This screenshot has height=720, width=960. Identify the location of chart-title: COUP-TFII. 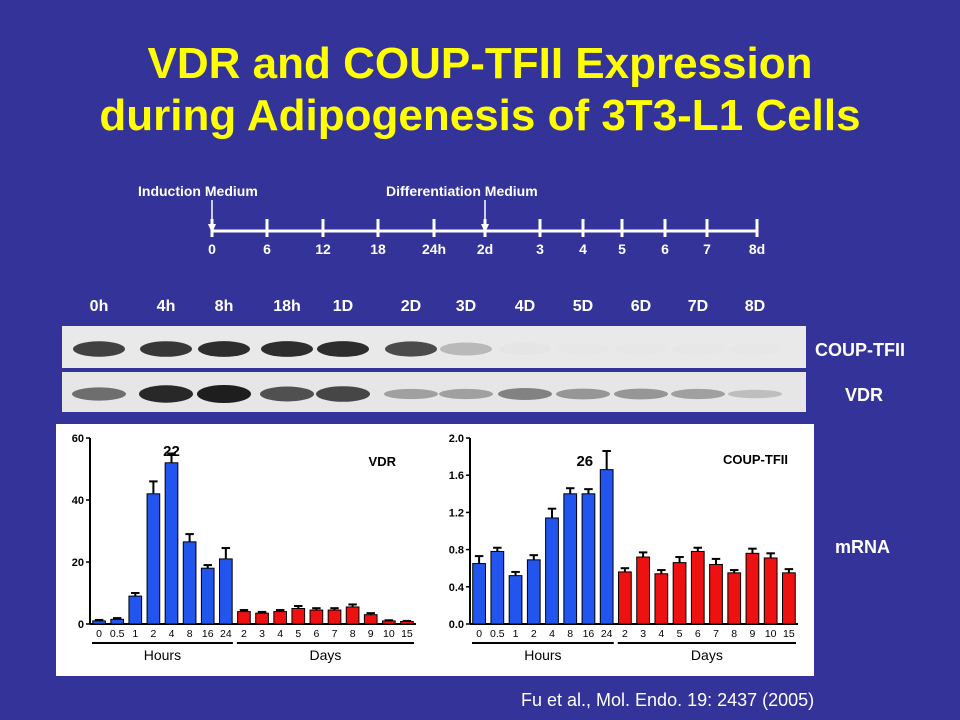
(755, 459).